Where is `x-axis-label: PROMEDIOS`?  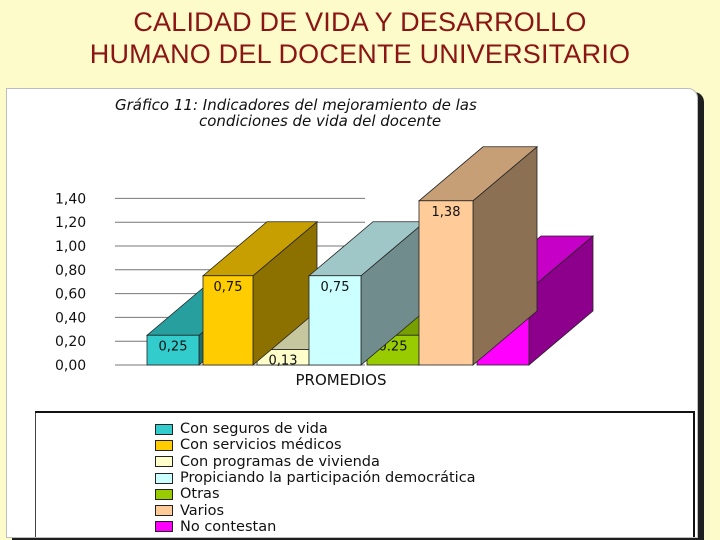
x-axis-label: PROMEDIOS is located at coordinates (341, 380).